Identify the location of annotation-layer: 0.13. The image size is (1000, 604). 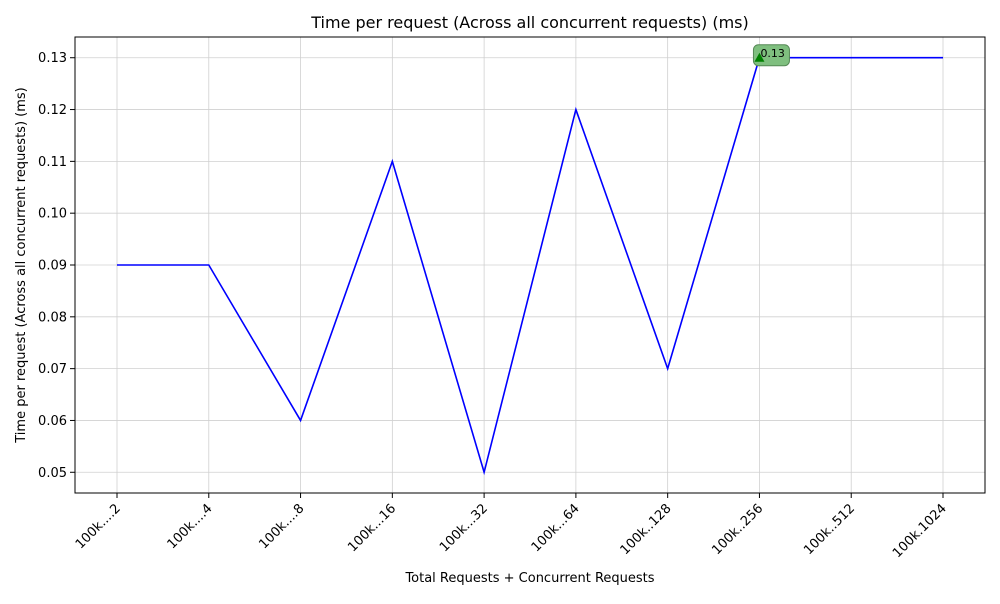
(771, 55).